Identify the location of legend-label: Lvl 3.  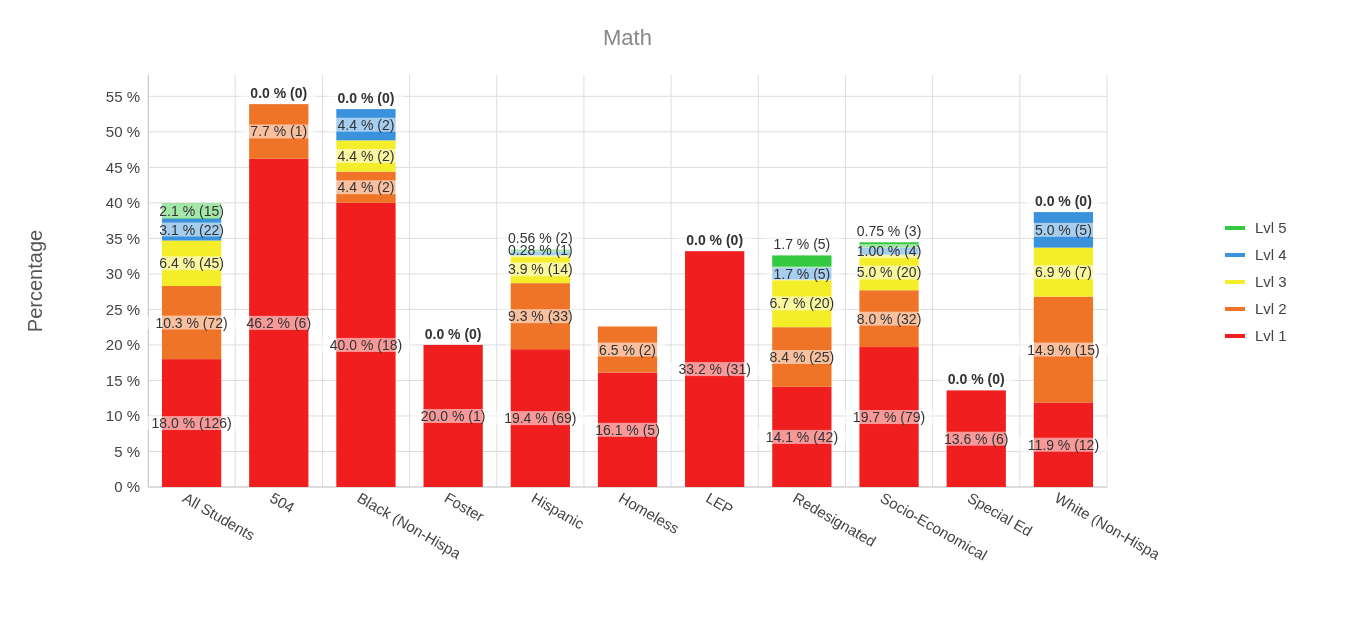
(1271, 281).